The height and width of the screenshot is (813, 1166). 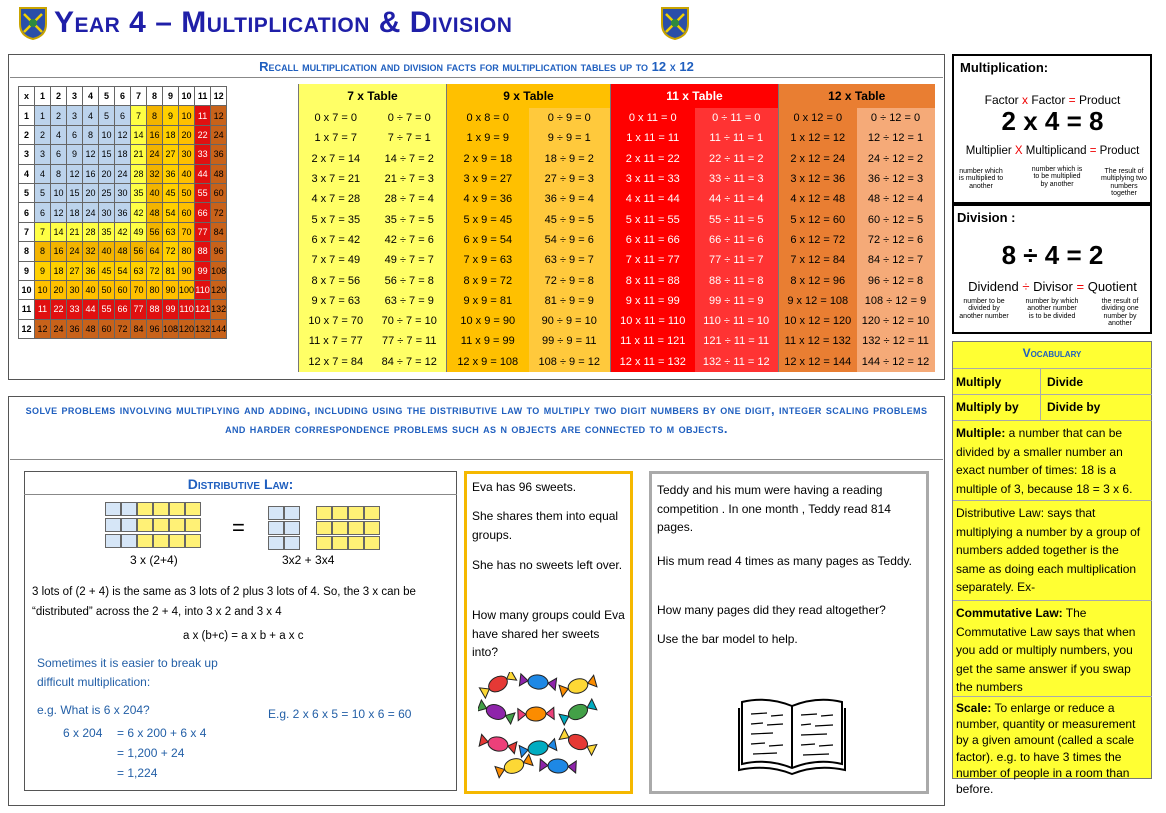 What do you see at coordinates (74, 309) in the screenshot?
I see `grid-cell: 33` at bounding box center [74, 309].